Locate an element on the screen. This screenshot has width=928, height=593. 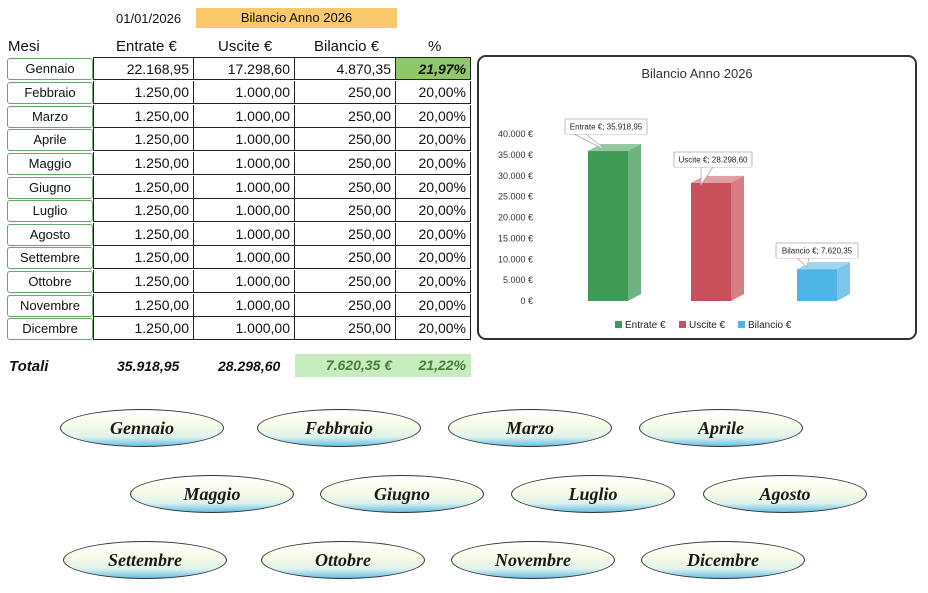
month-button-ottobre: Ottobre is located at coordinates (343, 560).